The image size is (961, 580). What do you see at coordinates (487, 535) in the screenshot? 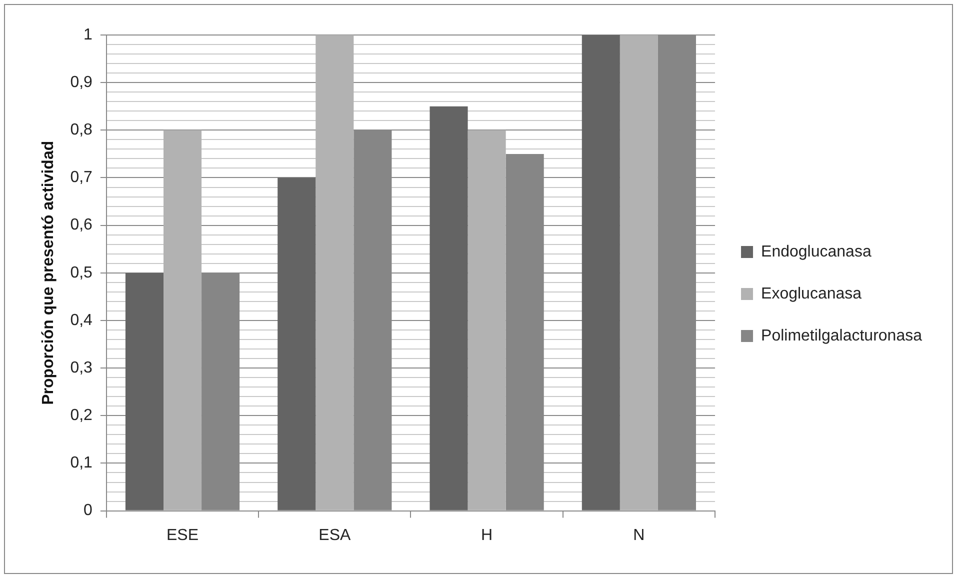
I see `x-tick-label: H` at bounding box center [487, 535].